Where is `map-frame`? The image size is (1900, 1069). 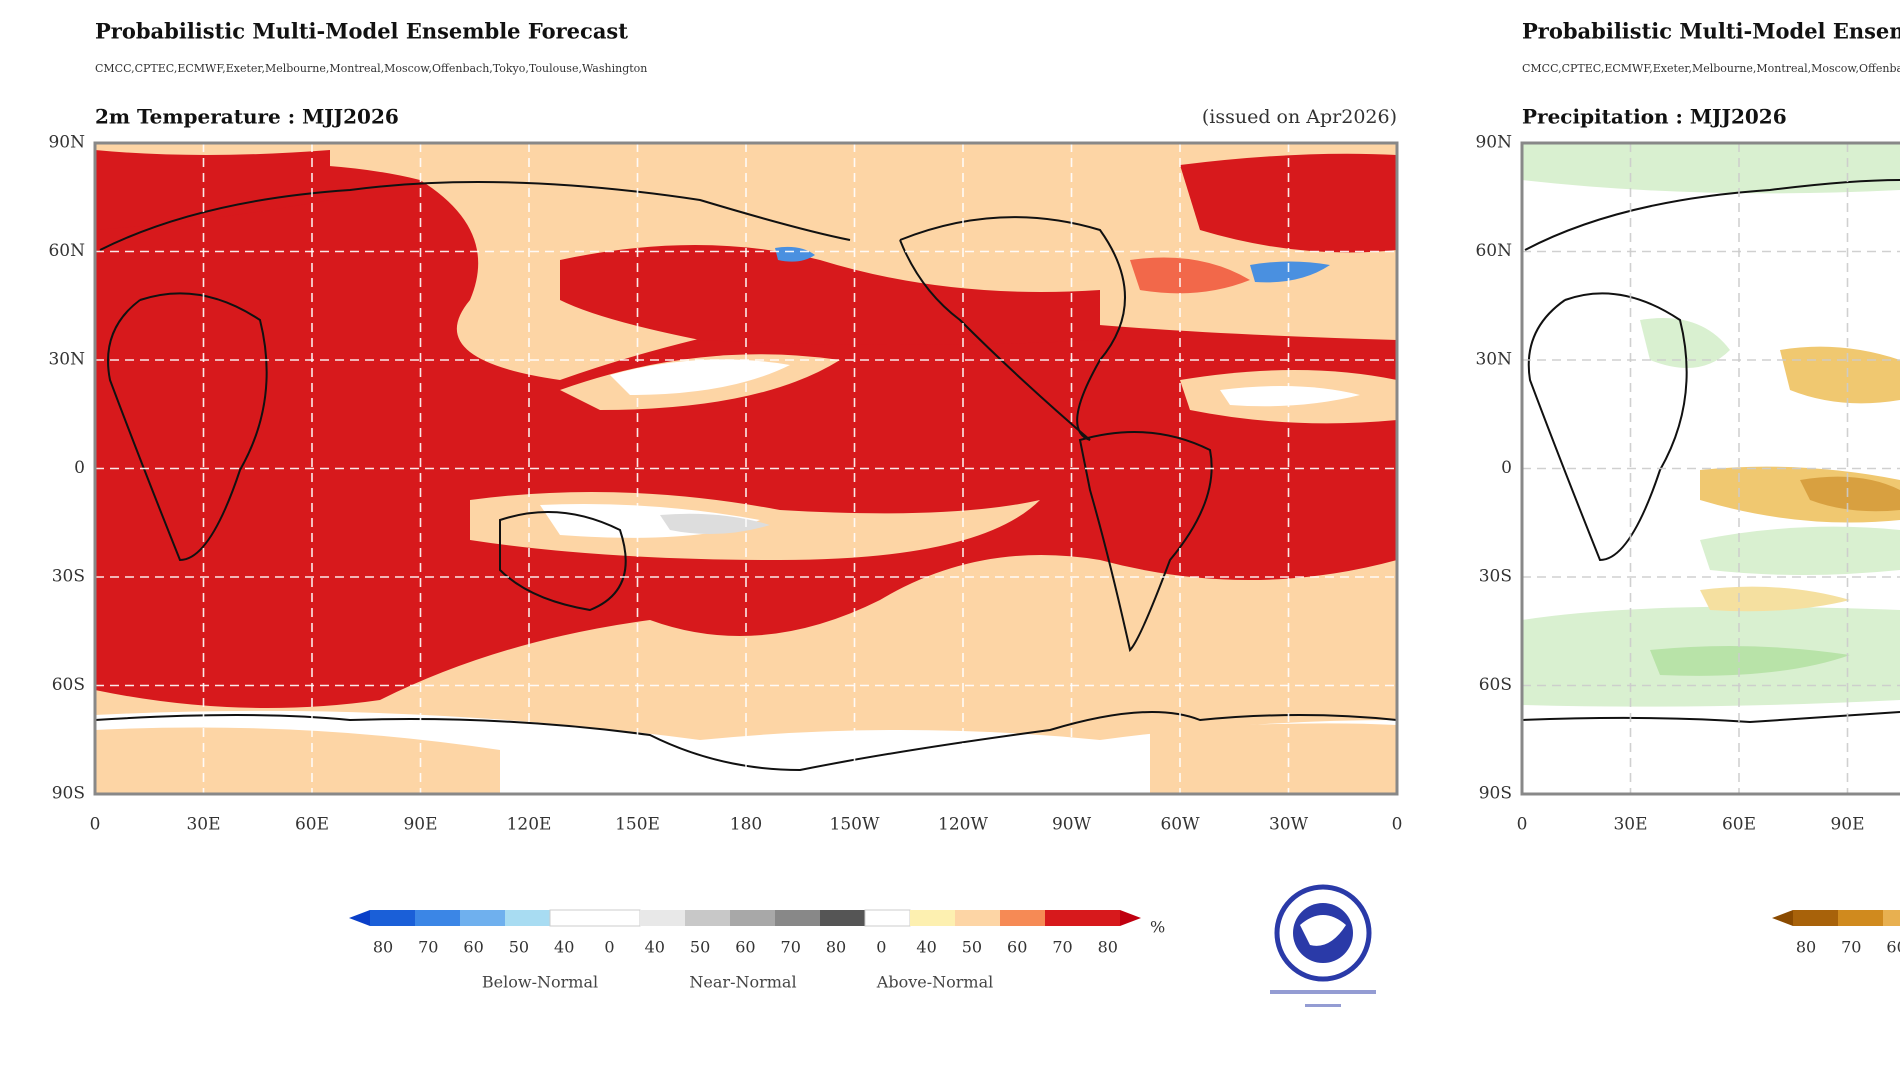
map-frame is located at coordinates (1710, 468).